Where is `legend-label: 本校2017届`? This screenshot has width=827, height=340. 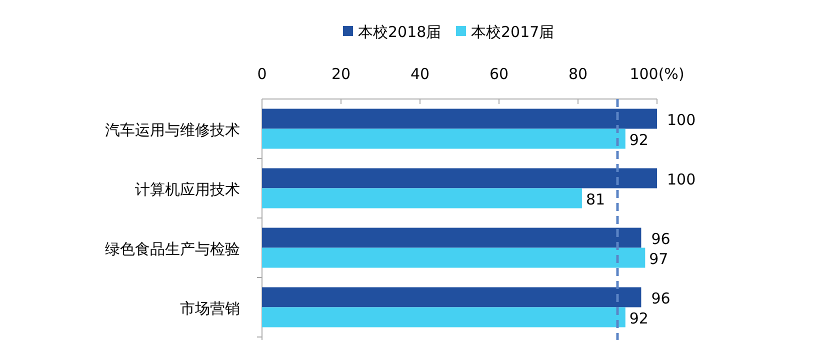 legend-label: 本校2017届 is located at coordinates (512, 32).